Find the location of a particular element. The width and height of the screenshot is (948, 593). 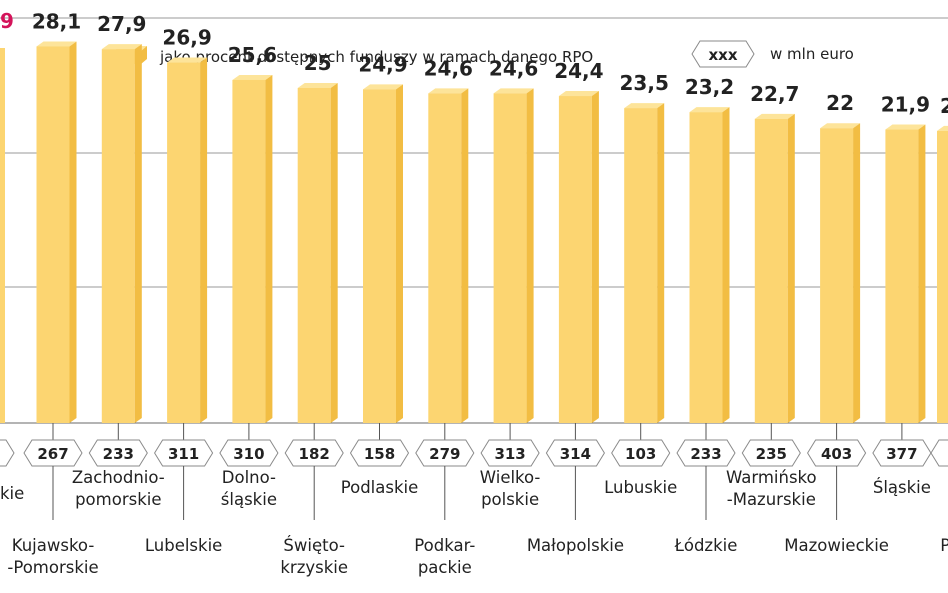

bar-group: 22 is located at coordinates (840, 265).